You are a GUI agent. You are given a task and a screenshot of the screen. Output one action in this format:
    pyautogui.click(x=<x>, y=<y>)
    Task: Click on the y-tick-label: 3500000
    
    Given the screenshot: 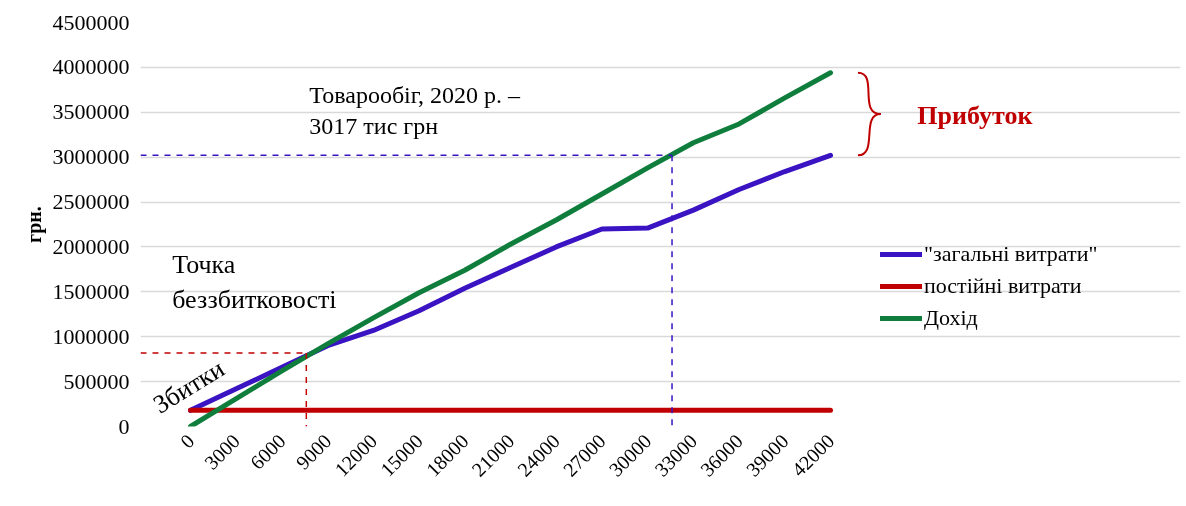 What is the action you would take?
    pyautogui.click(x=91, y=112)
    